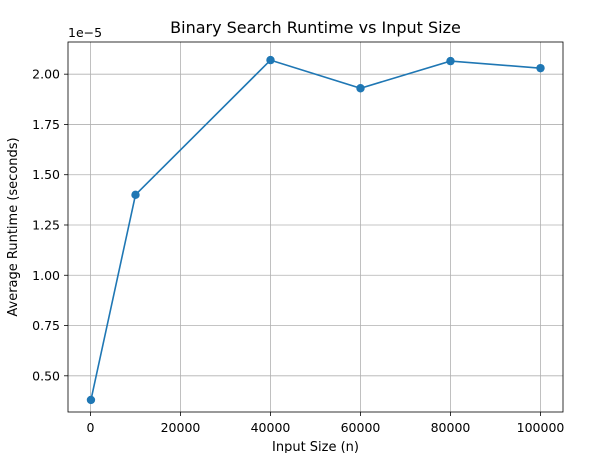 The height and width of the screenshot is (453, 611). What do you see at coordinates (46, 375) in the screenshot?
I see `y-tick-label: 0.50` at bounding box center [46, 375].